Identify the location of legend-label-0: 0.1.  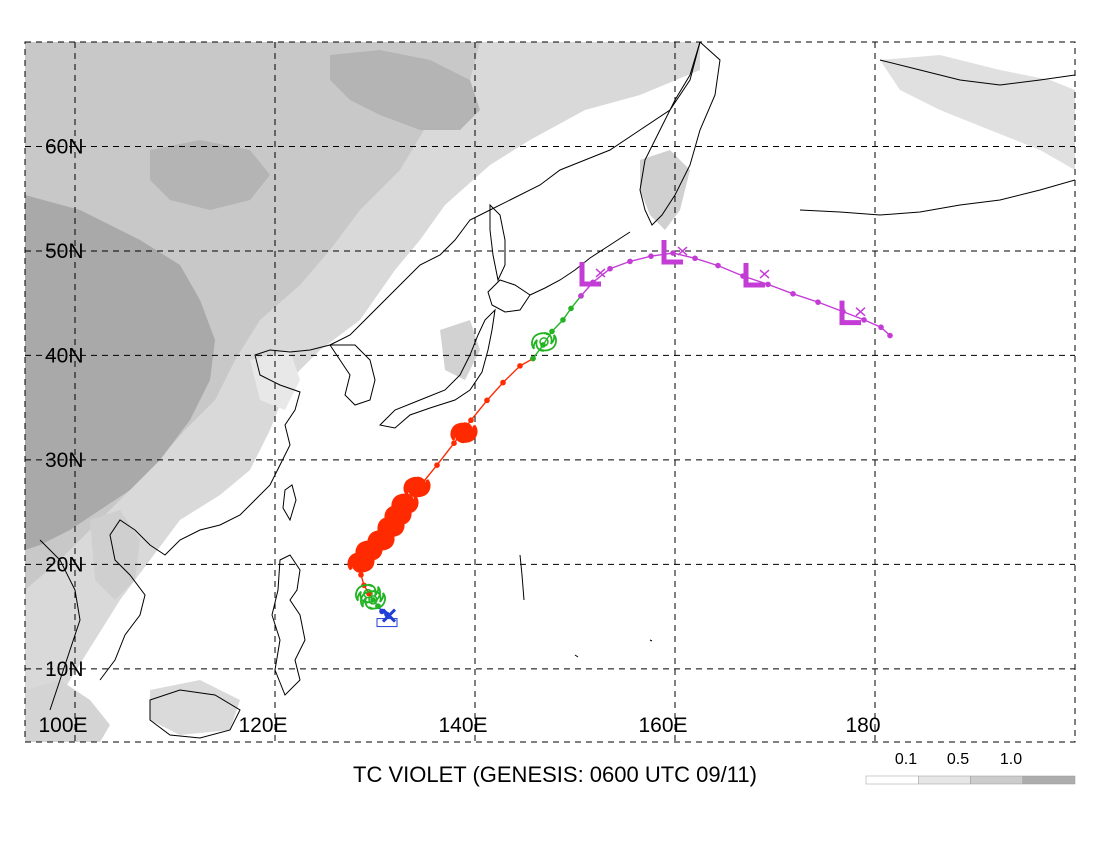
(906, 759).